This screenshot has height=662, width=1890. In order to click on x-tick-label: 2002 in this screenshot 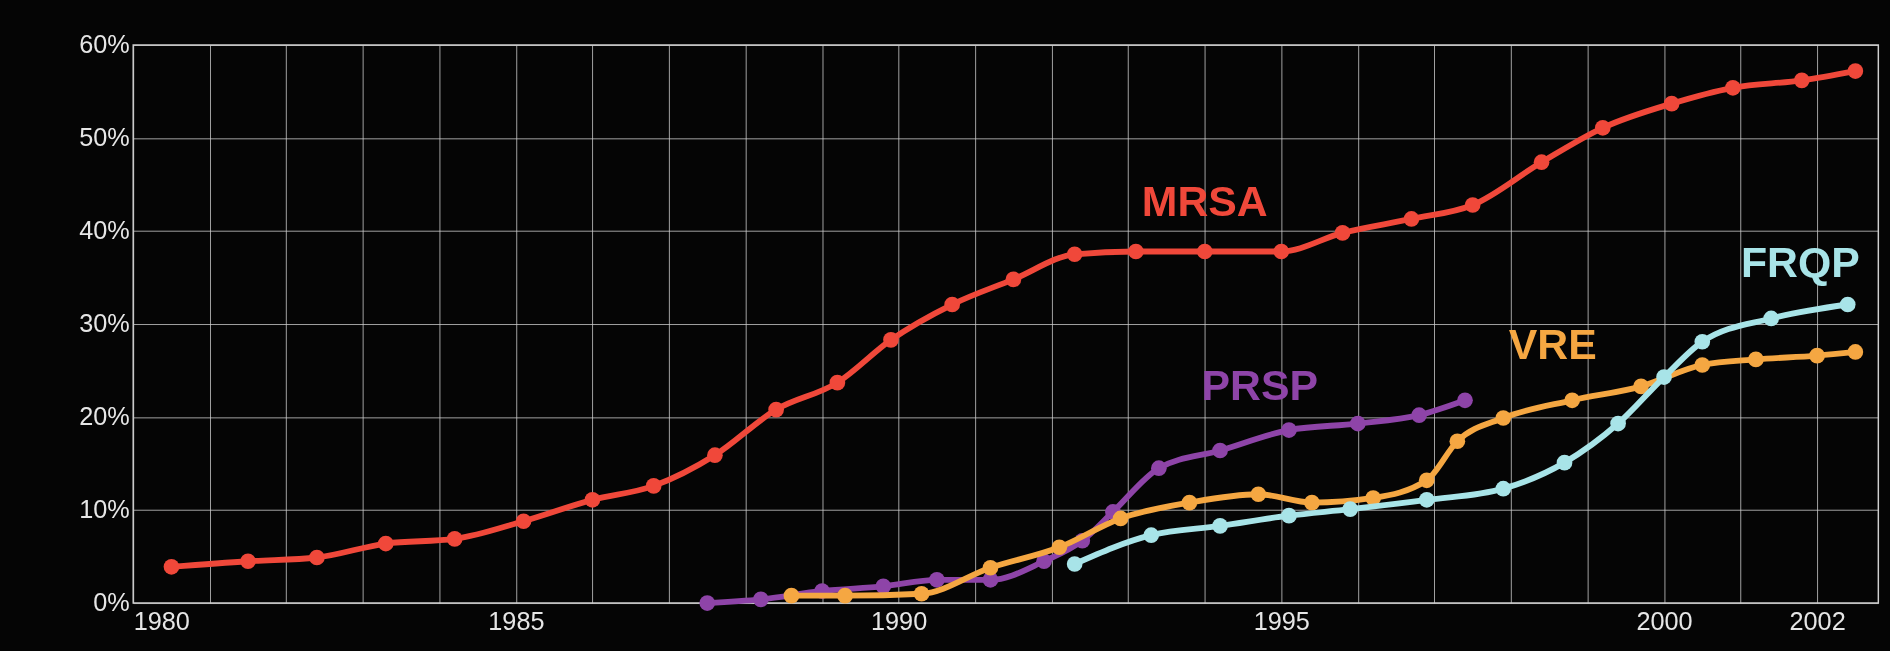, I will do `click(1817, 620)`.